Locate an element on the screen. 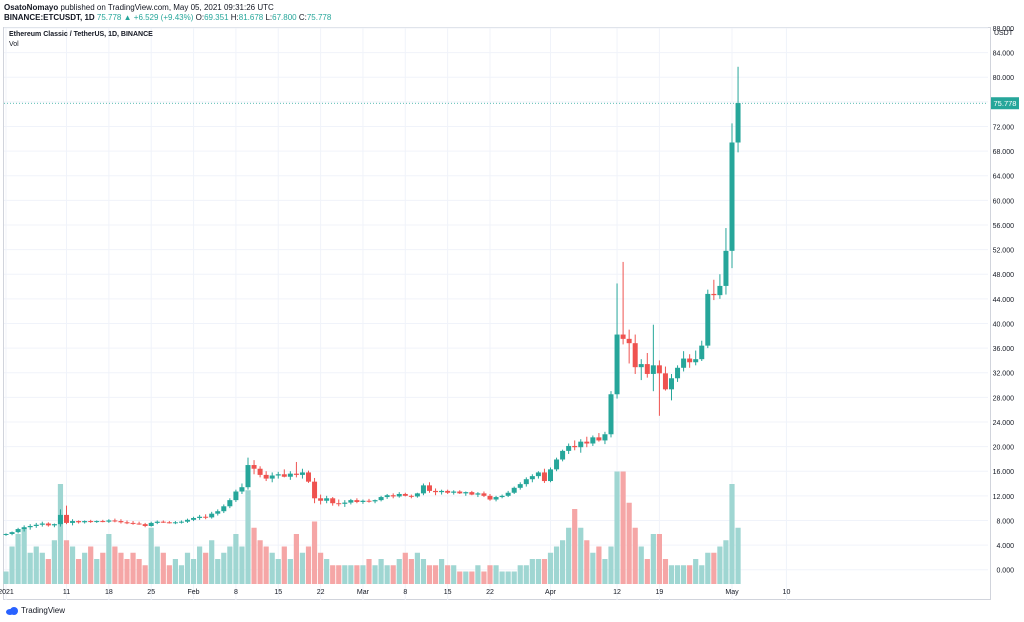 This screenshot has width=1024, height=622. y-tick-label: 84.000 is located at coordinates (1004, 54).